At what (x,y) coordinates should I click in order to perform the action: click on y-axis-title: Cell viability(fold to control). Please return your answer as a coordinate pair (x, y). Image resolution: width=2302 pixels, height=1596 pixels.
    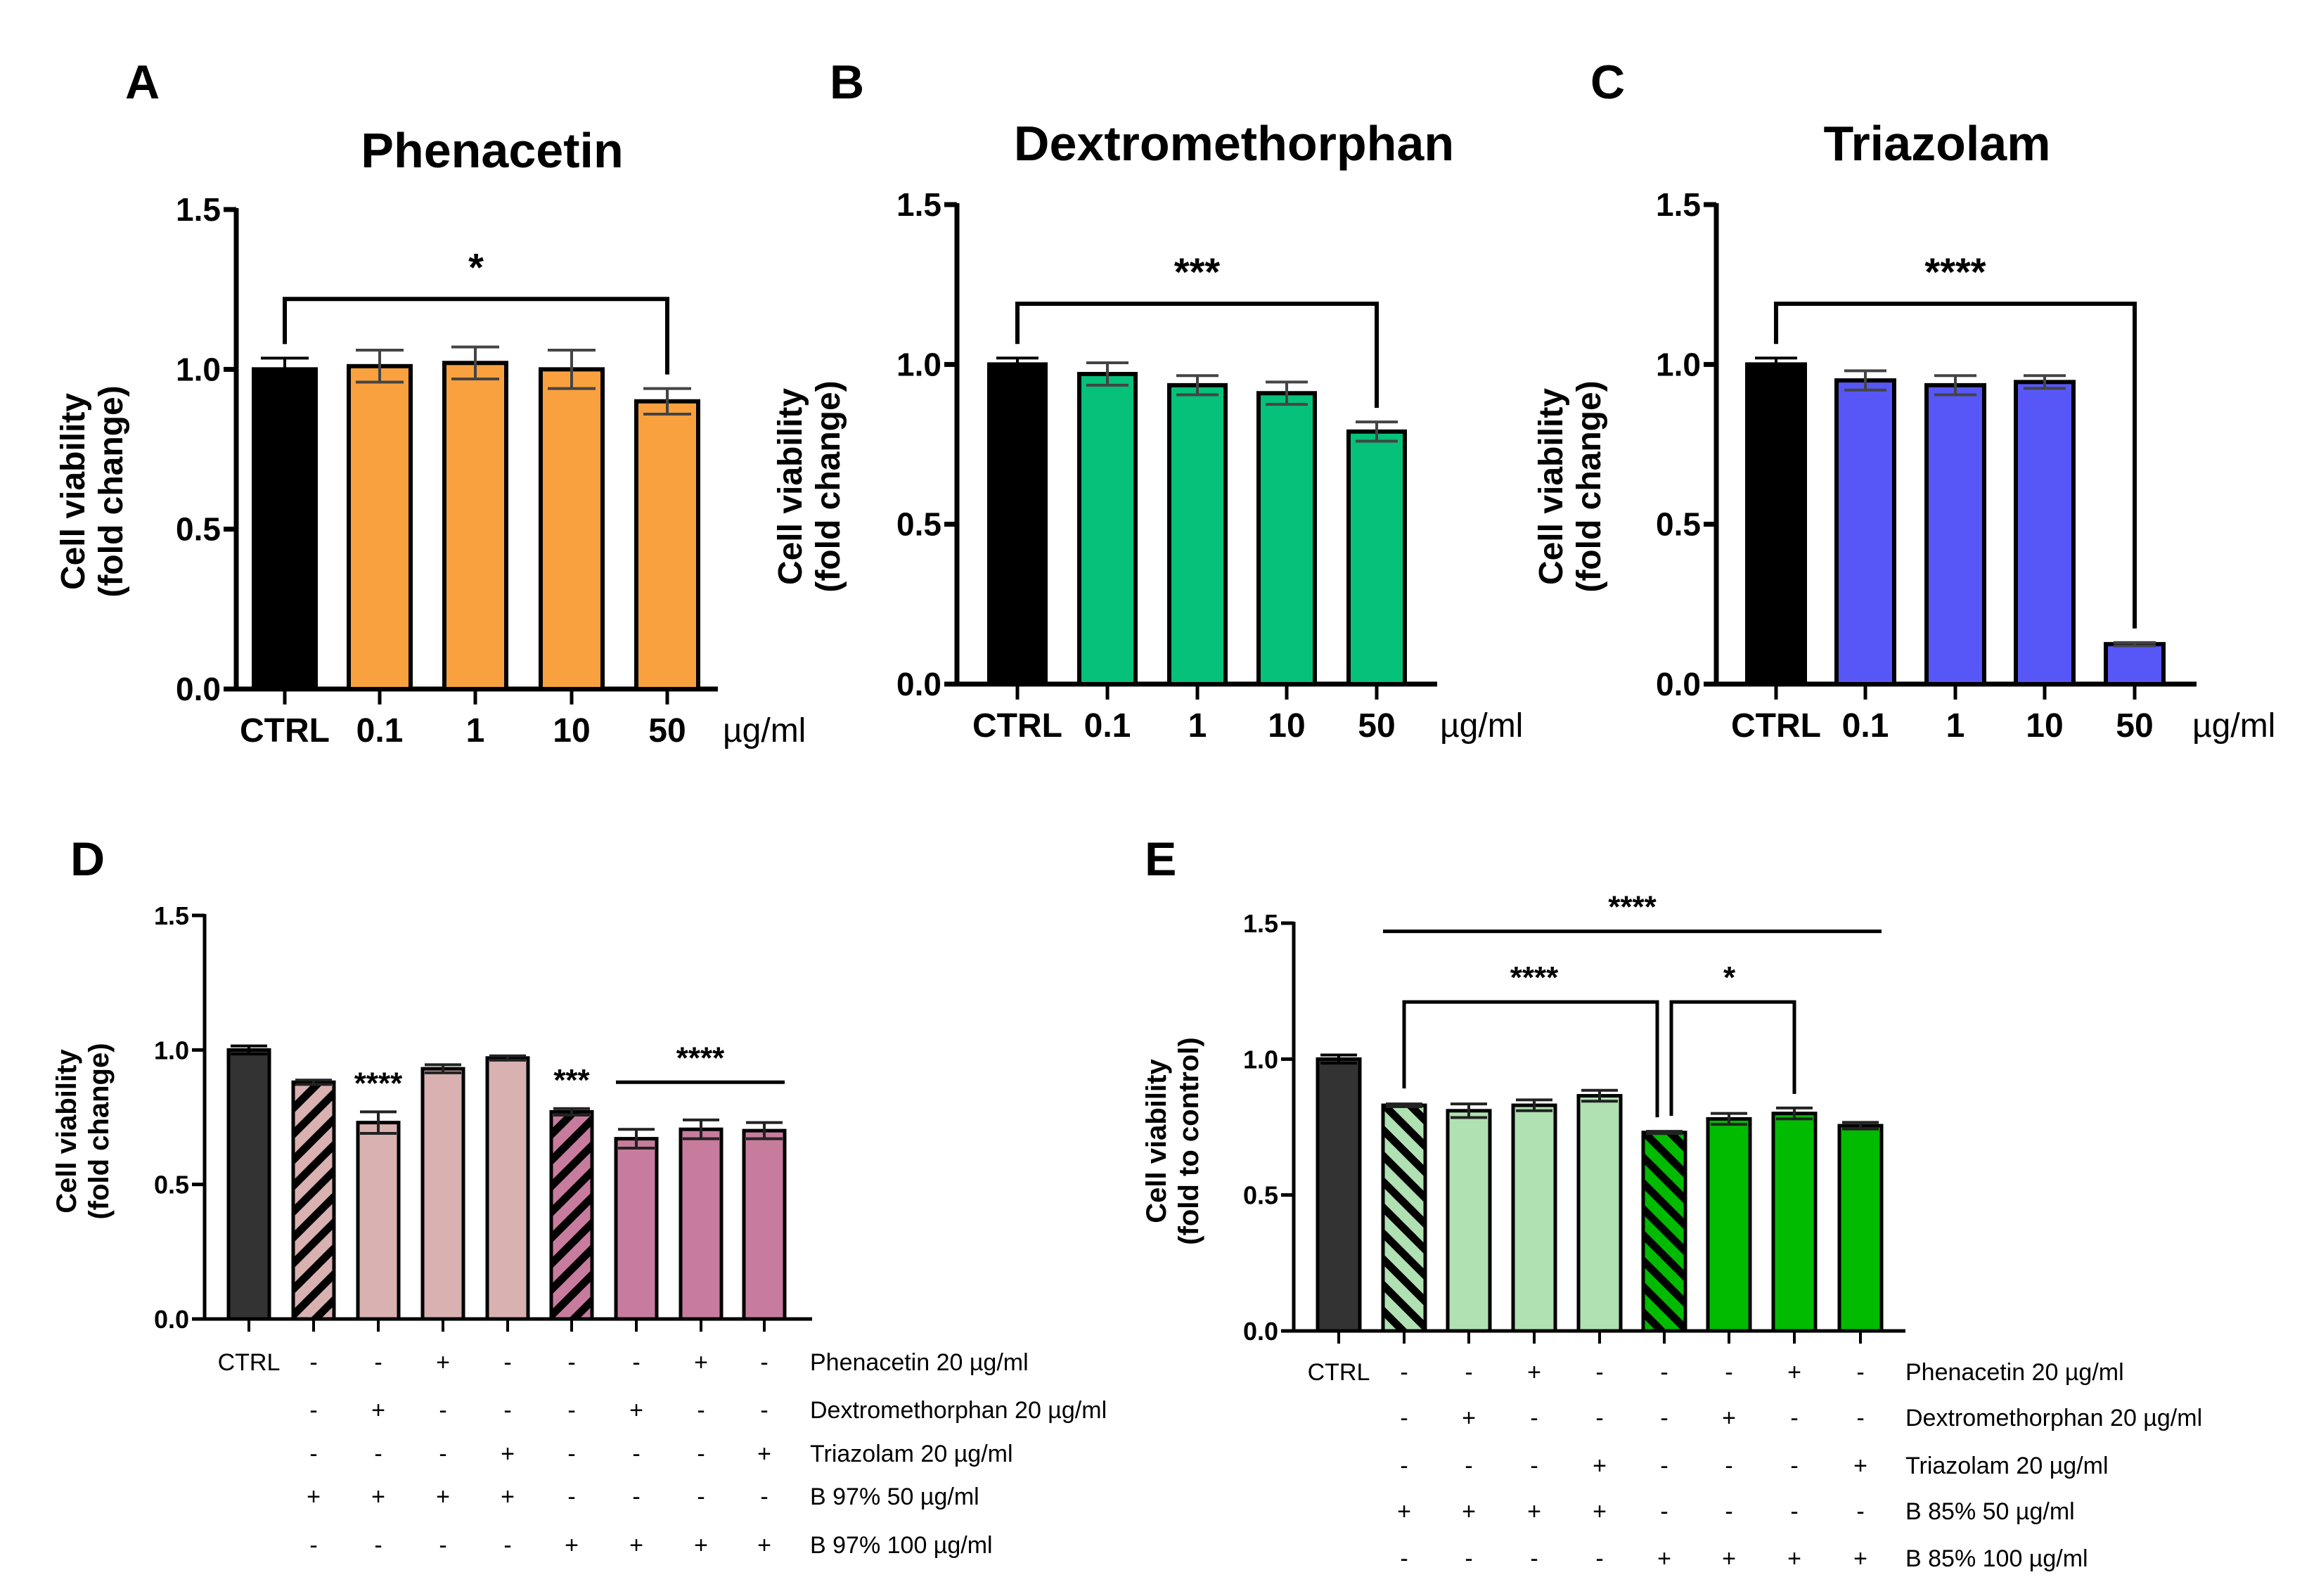
    Looking at the image, I should click on (1172, 1140).